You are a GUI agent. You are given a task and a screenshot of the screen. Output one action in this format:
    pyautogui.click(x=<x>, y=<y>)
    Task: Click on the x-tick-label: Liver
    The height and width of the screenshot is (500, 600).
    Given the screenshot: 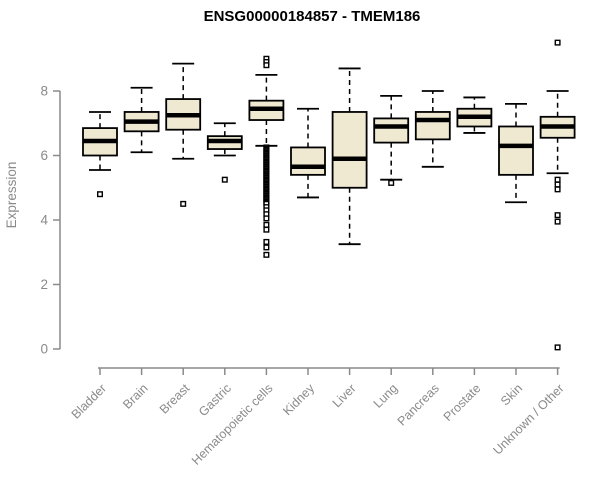 What is the action you would take?
    pyautogui.click(x=344, y=395)
    